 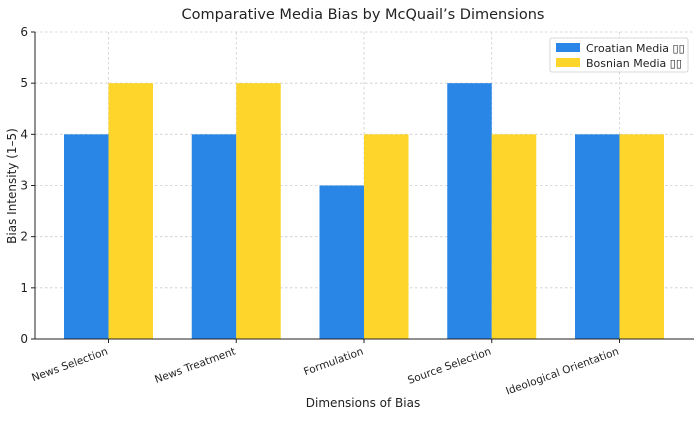 I want to click on y-tick-label: 6, so click(x=24, y=32).